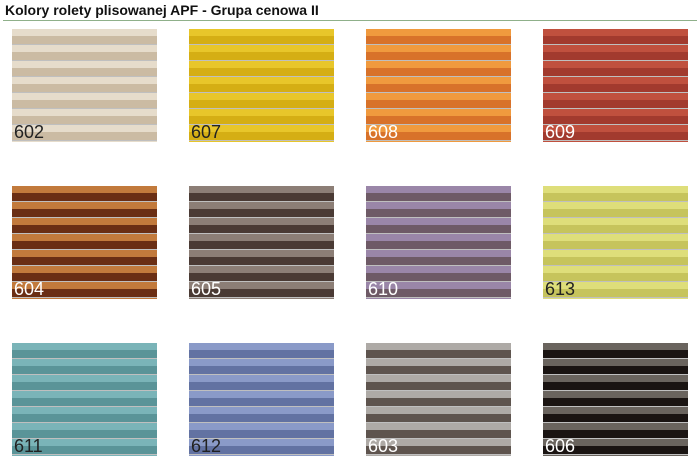 This screenshot has width=700, height=463. I want to click on color-swatch-605: 605, so click(261, 242).